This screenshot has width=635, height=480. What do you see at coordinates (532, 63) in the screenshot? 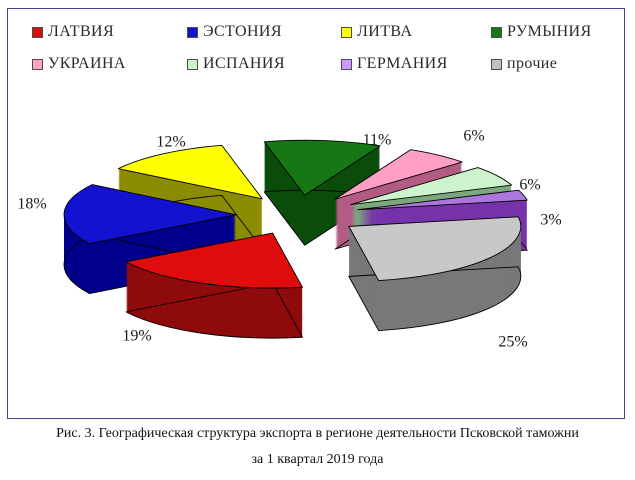
I see `legend-label: прочие` at bounding box center [532, 63].